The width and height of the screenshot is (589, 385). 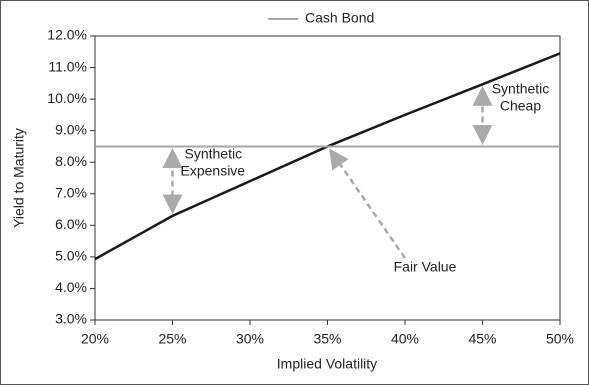 I want to click on y-tick-label: 4.0%, so click(x=71, y=287).